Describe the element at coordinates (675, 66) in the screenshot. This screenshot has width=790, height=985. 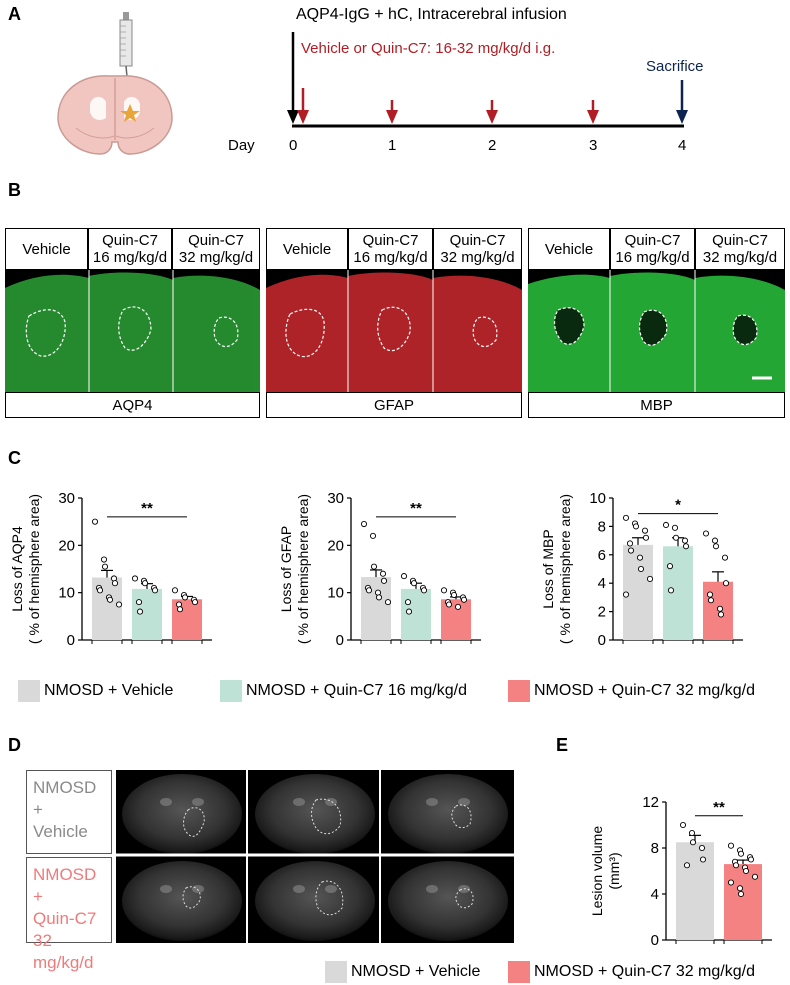
I see `sacrifice-label: Sacrifice` at that location.